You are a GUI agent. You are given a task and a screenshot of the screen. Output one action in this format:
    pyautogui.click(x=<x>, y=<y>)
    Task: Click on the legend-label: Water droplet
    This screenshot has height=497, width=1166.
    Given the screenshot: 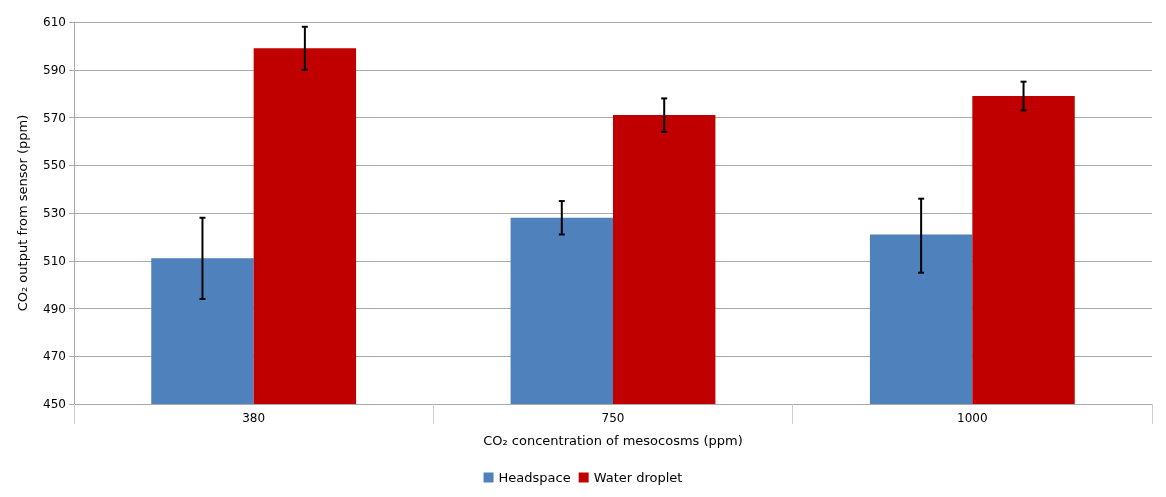 What is the action you would take?
    pyautogui.click(x=638, y=477)
    